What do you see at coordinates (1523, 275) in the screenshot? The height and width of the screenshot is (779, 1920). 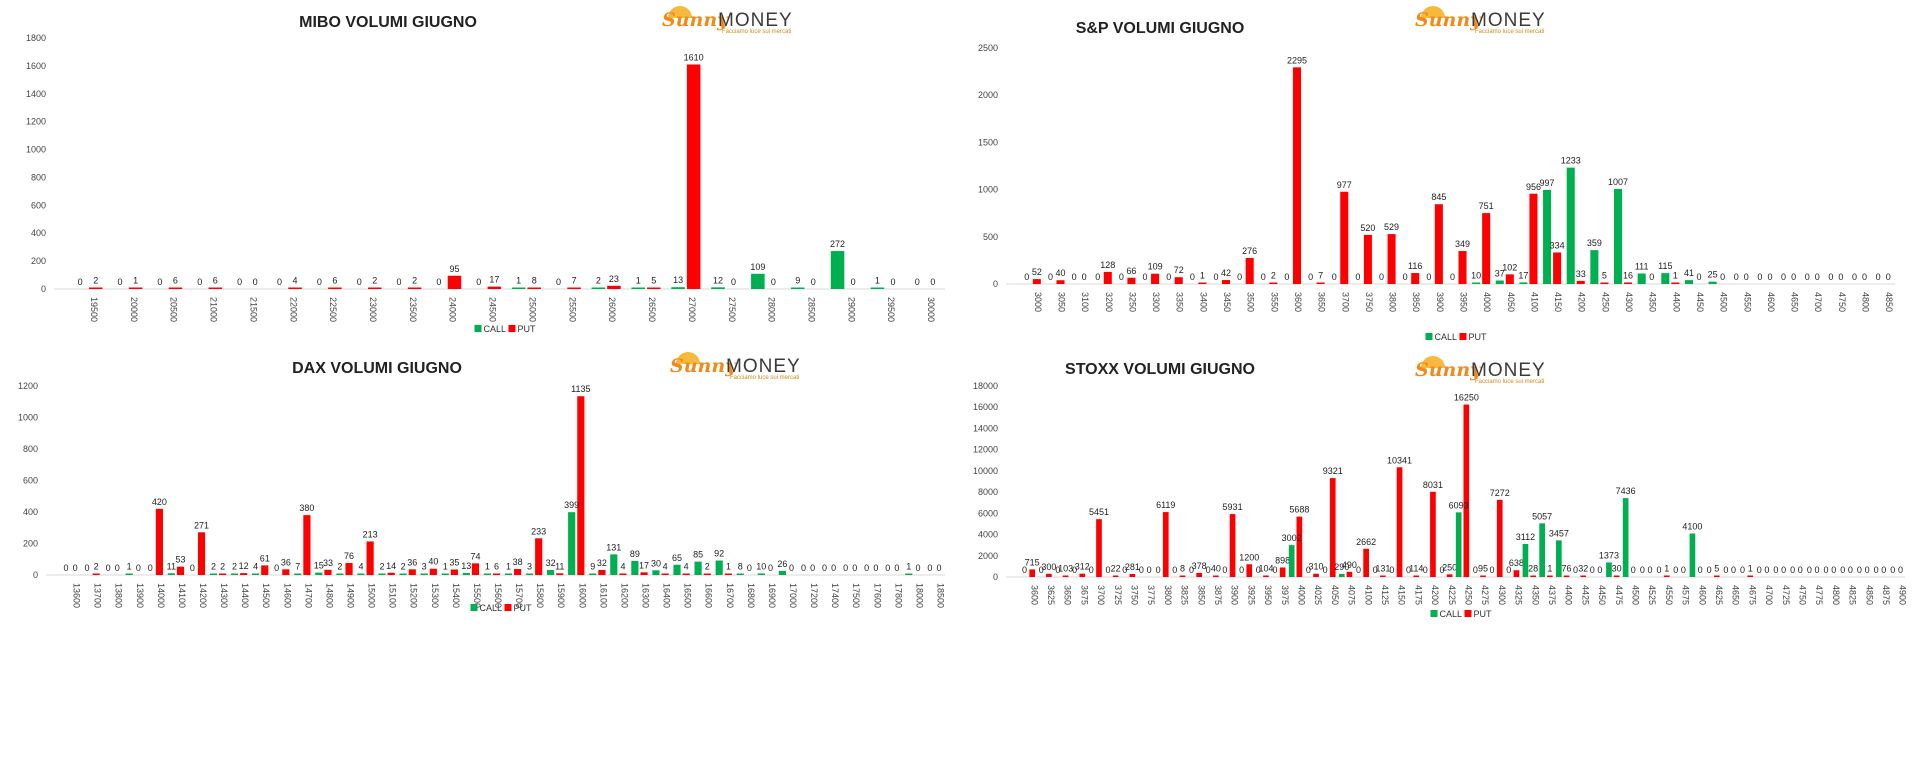 I see `data-label-call: 17` at bounding box center [1523, 275].